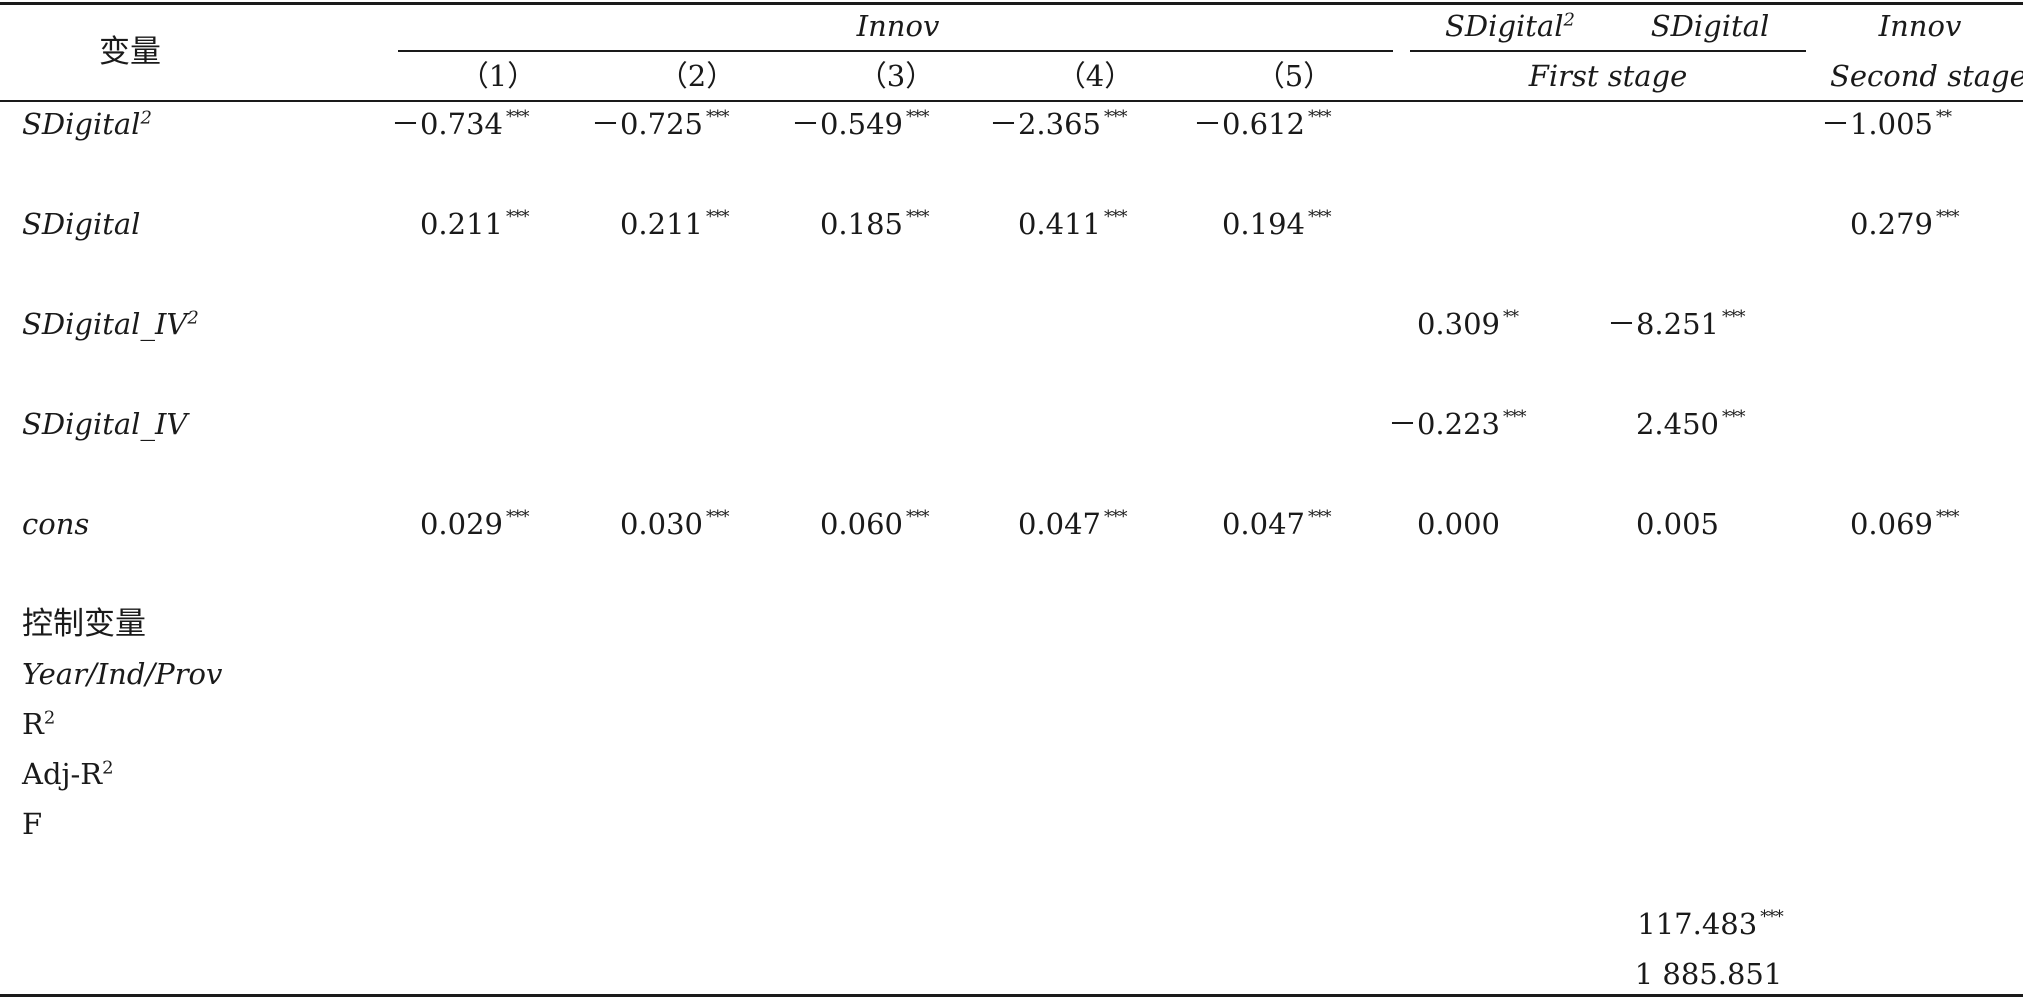 Image resolution: width=2023 pixels, height=998 pixels. I want to click on row-label: F, so click(202, 824).